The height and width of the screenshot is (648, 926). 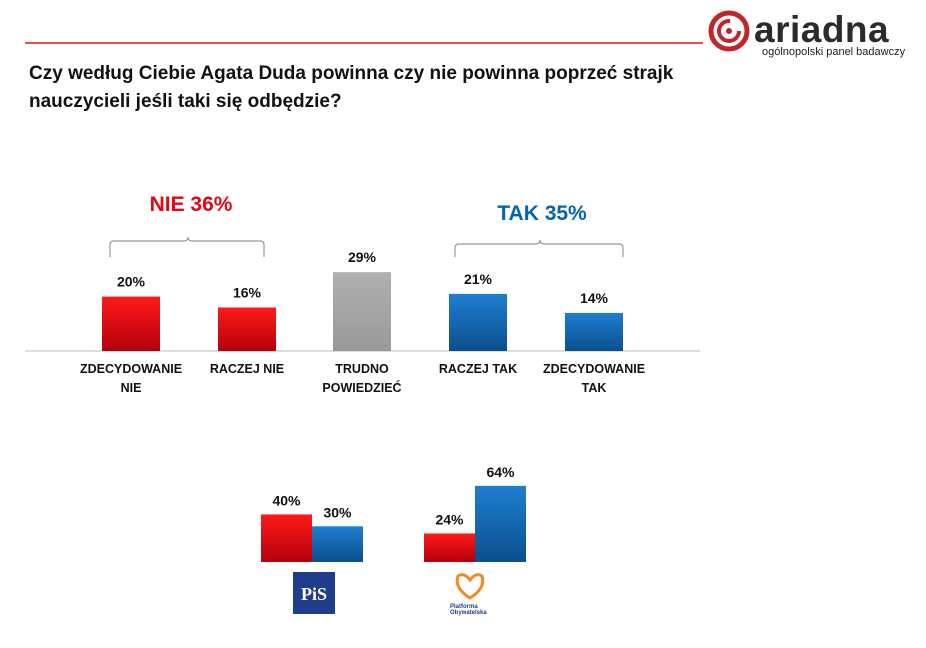 I want to click on po-logo-line2: Obywatelska, so click(x=468, y=613).